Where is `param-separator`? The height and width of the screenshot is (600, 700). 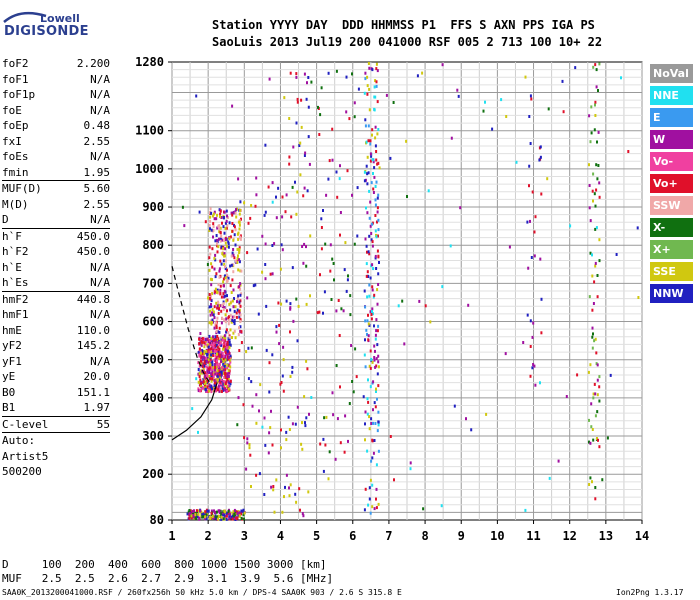 param-separator is located at coordinates (56, 291).